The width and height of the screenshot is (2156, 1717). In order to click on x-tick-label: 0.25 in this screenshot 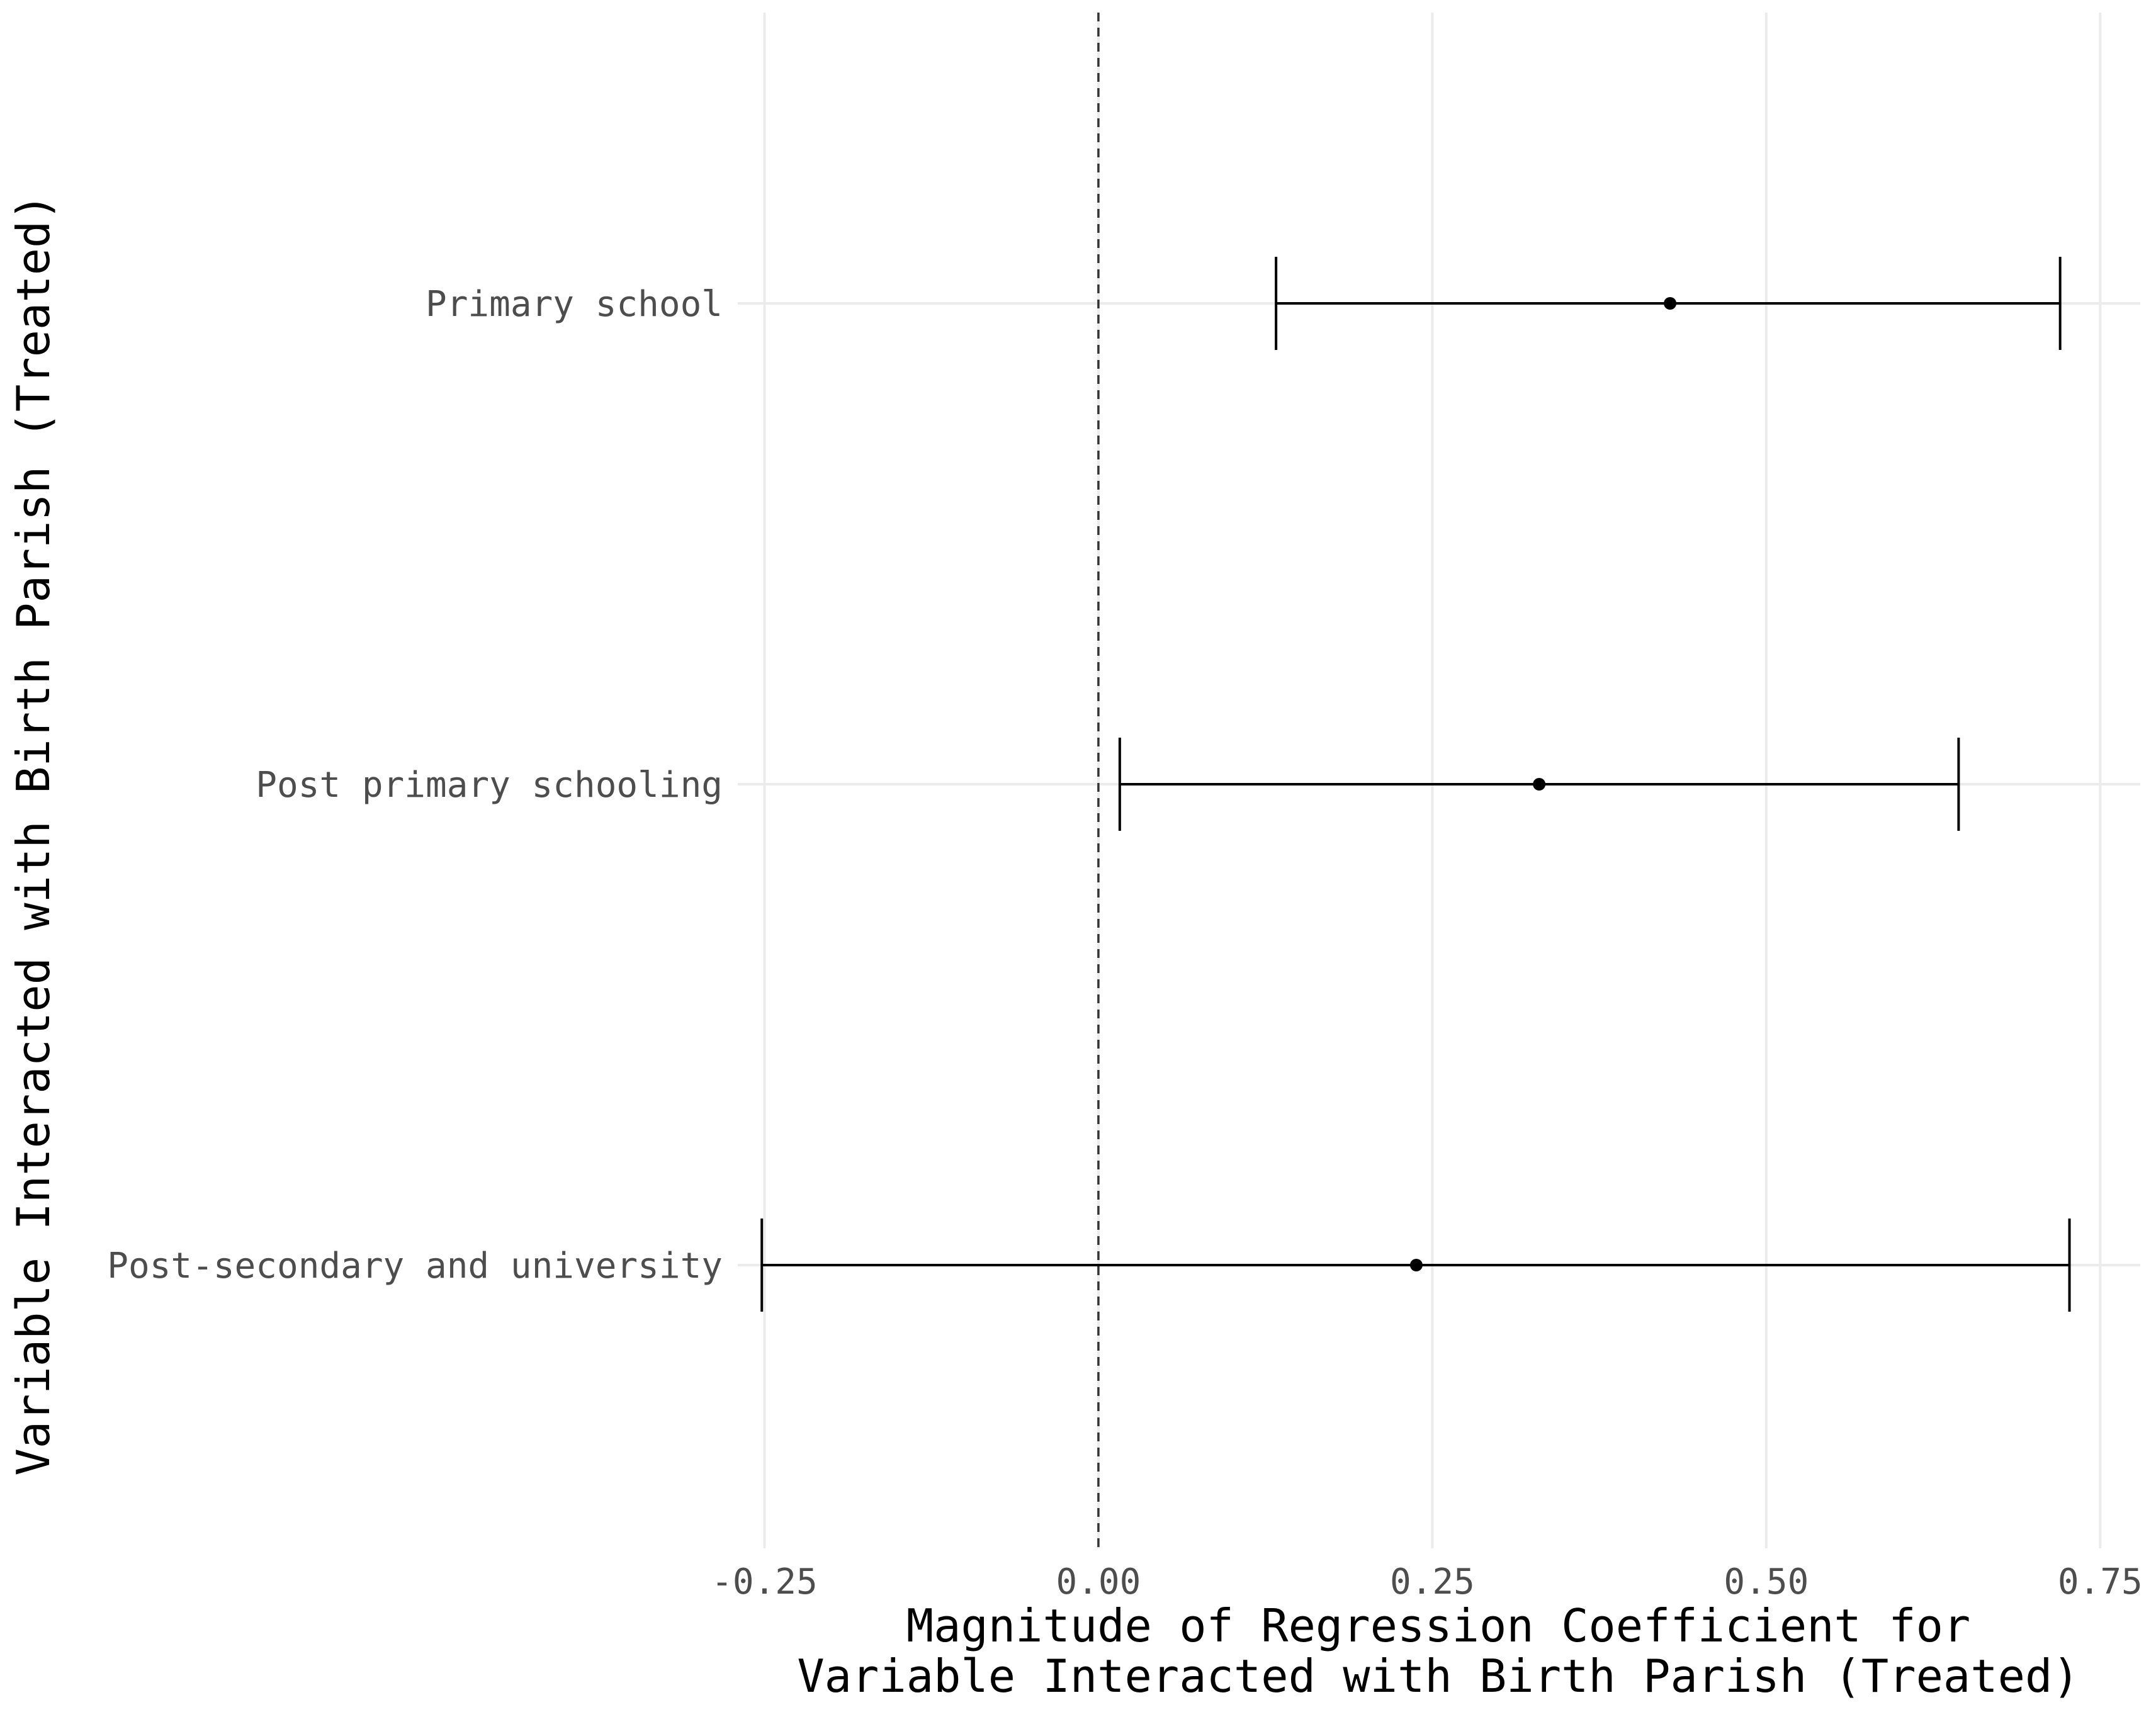, I will do `click(1432, 1582)`.